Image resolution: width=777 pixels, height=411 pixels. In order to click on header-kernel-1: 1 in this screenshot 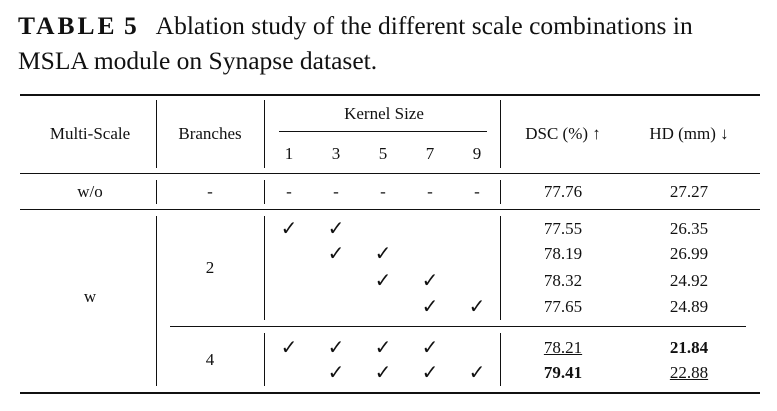, I will do `click(289, 153)`.